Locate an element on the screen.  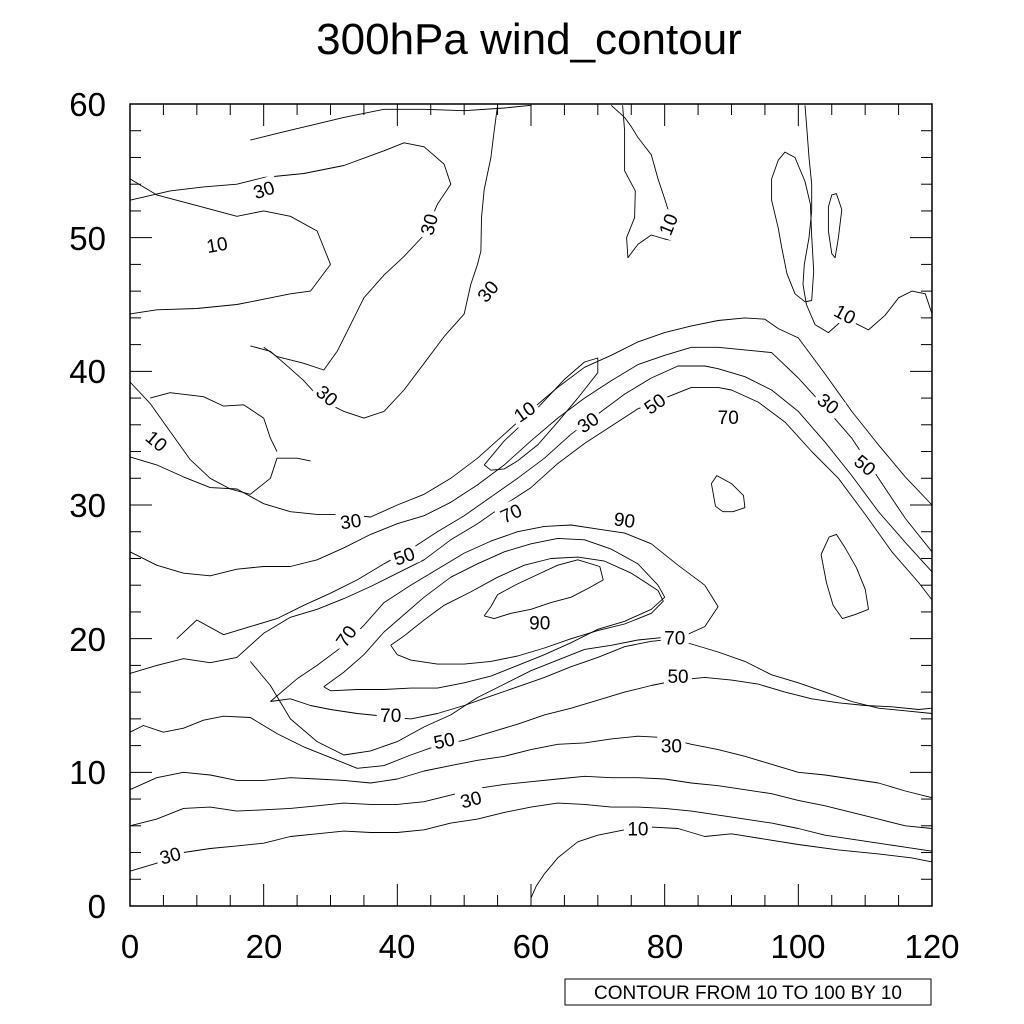
contour-label-7: 10 is located at coordinates (845, 314).